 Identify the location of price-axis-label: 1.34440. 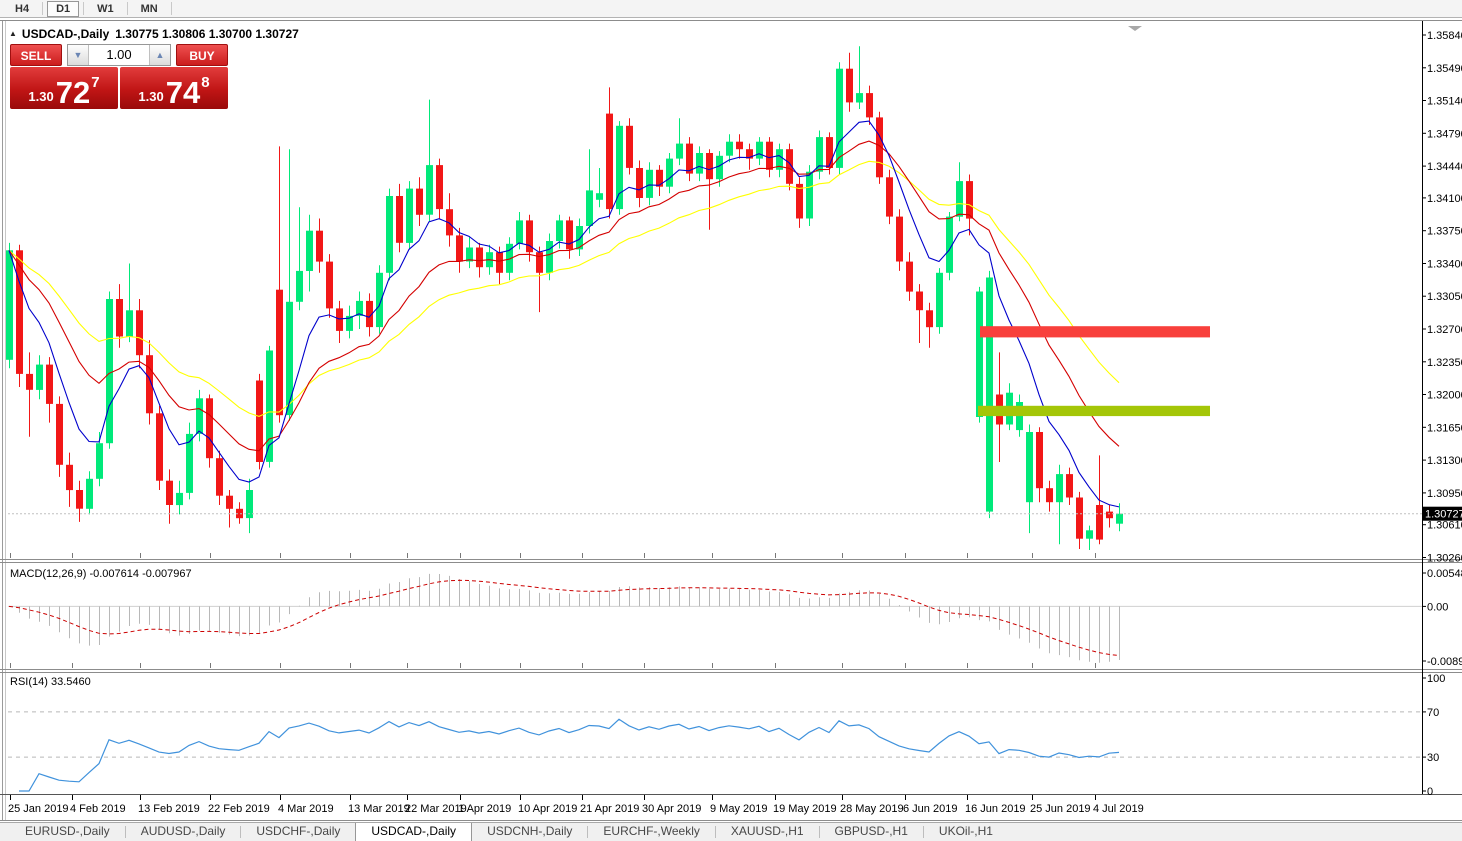
(1444, 167).